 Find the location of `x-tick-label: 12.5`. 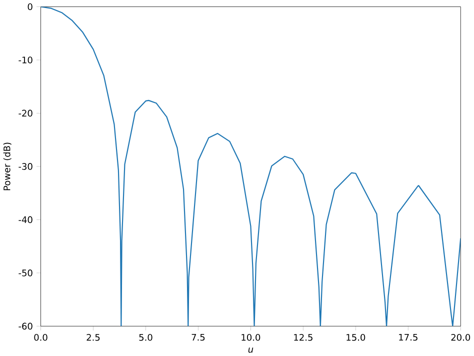

x-tick-label: 12.5 is located at coordinates (303, 337).